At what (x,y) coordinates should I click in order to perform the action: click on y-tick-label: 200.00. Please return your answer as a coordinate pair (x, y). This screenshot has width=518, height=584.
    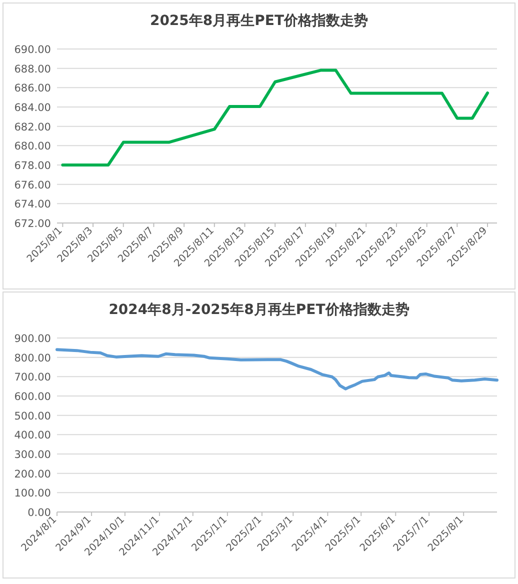
    Looking at the image, I should click on (32, 474).